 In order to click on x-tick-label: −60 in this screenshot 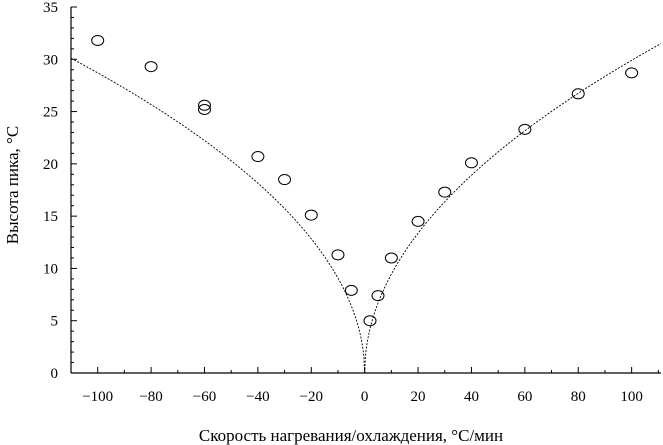, I will do `click(204, 397)`.